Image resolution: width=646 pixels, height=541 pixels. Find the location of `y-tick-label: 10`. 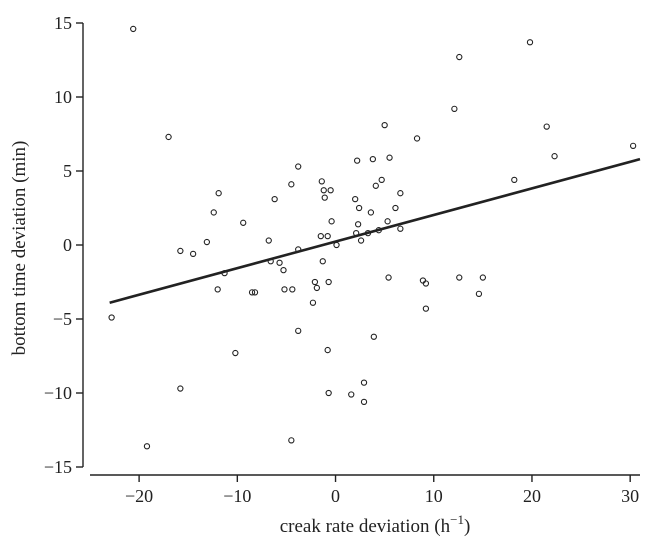

y-tick-label: 10 is located at coordinates (63, 97).